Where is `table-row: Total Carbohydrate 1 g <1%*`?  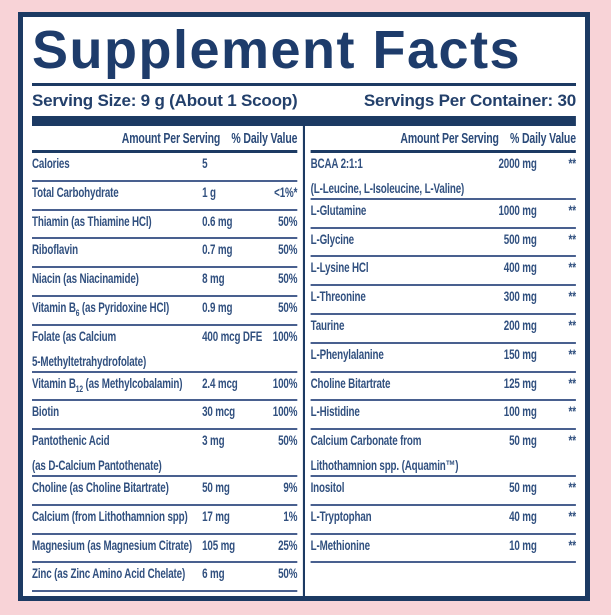 table-row: Total Carbohydrate 1 g <1%* is located at coordinates (164, 196).